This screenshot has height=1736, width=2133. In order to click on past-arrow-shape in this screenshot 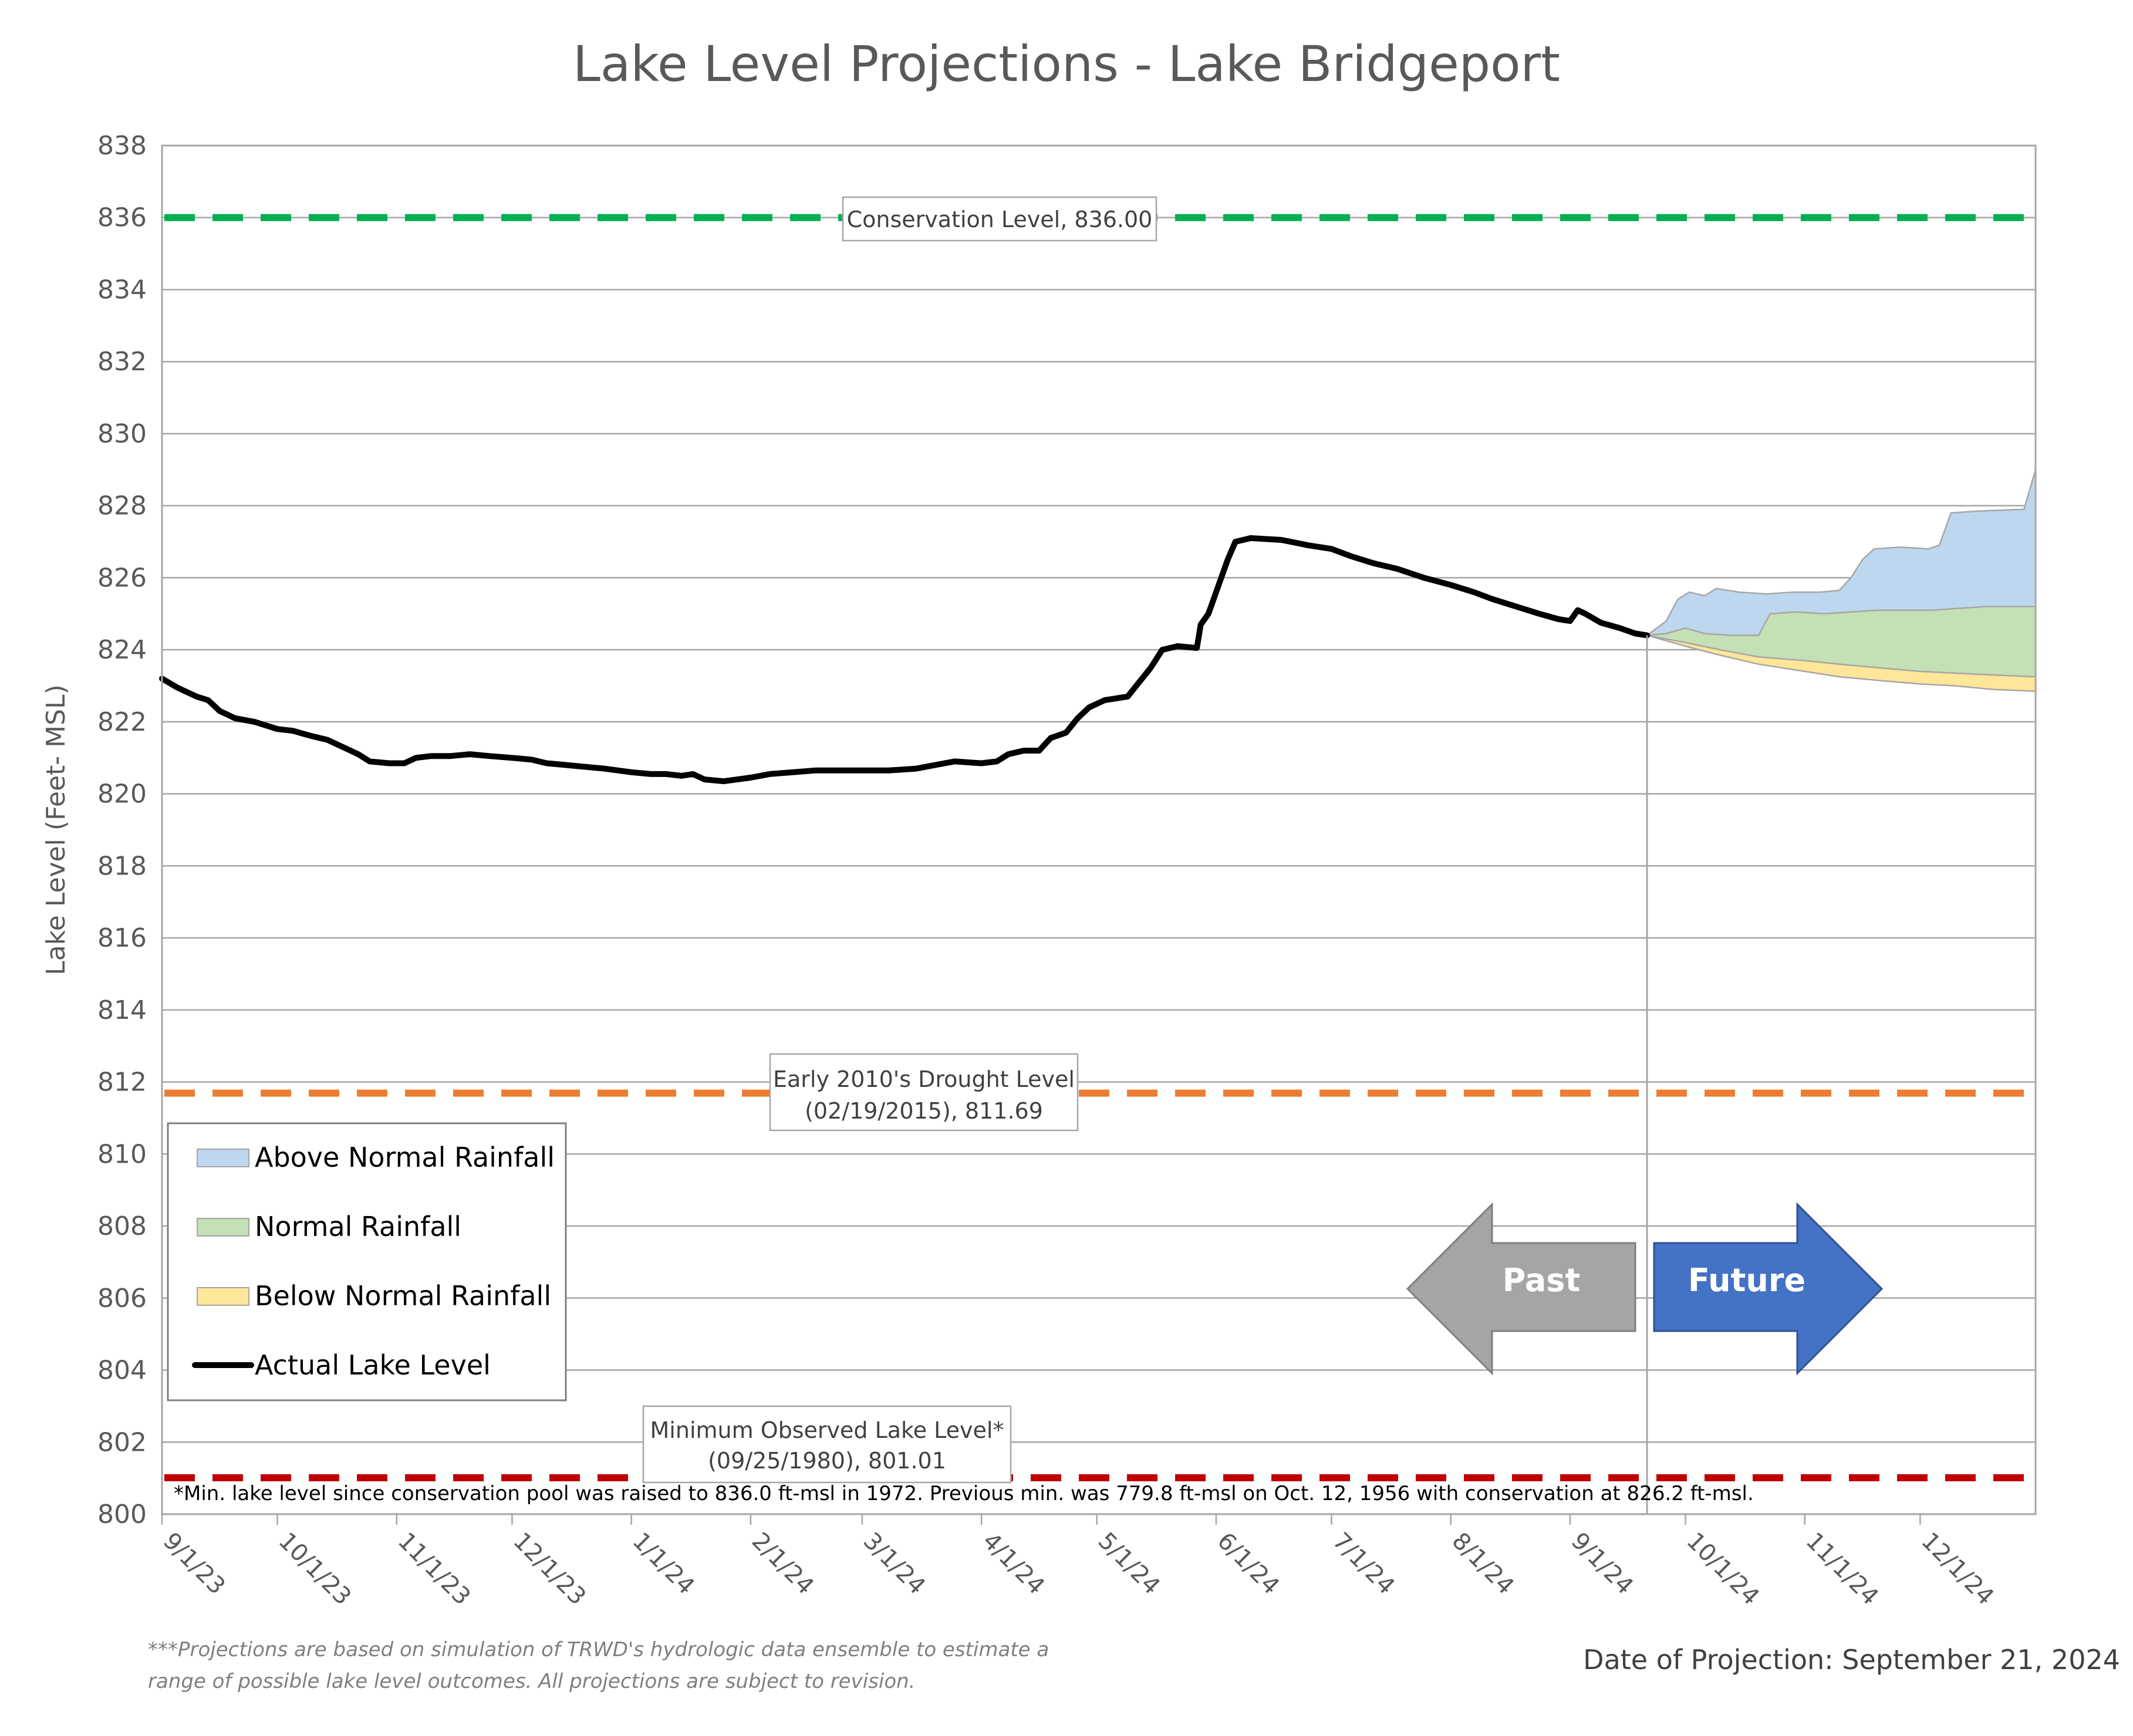, I will do `click(1521, 1289)`.